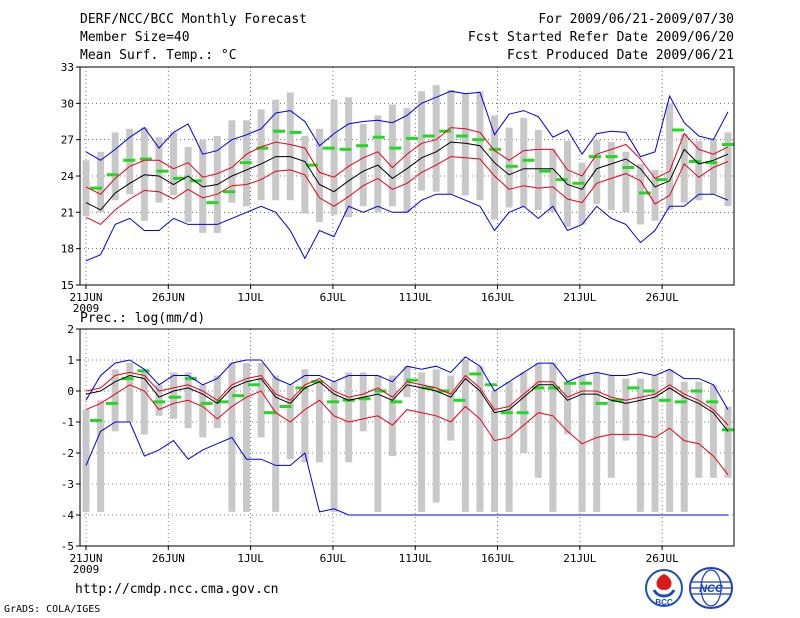 The height and width of the screenshot is (618, 800). Describe the element at coordinates (158, 55) in the screenshot. I see `variable-label: Mean Surf. Temp.: °C` at that location.